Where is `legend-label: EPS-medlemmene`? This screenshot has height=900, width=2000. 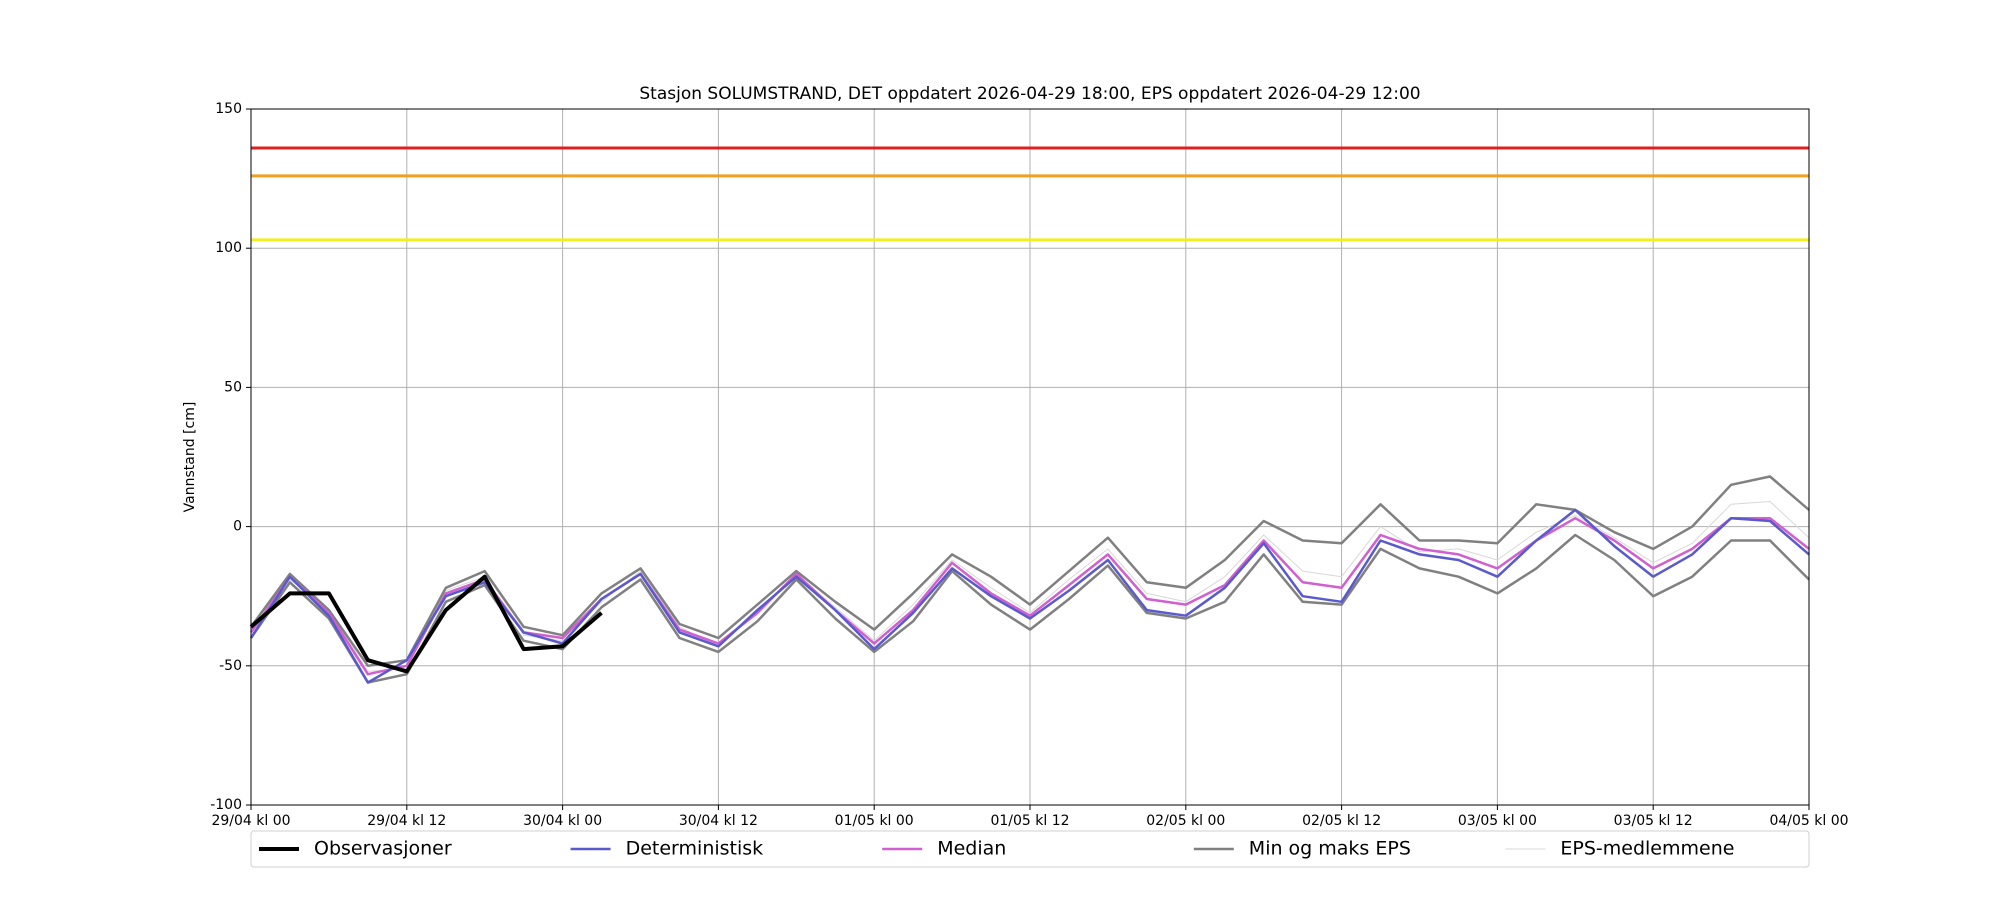
legend-label: EPS-medlemmene is located at coordinates (1647, 849).